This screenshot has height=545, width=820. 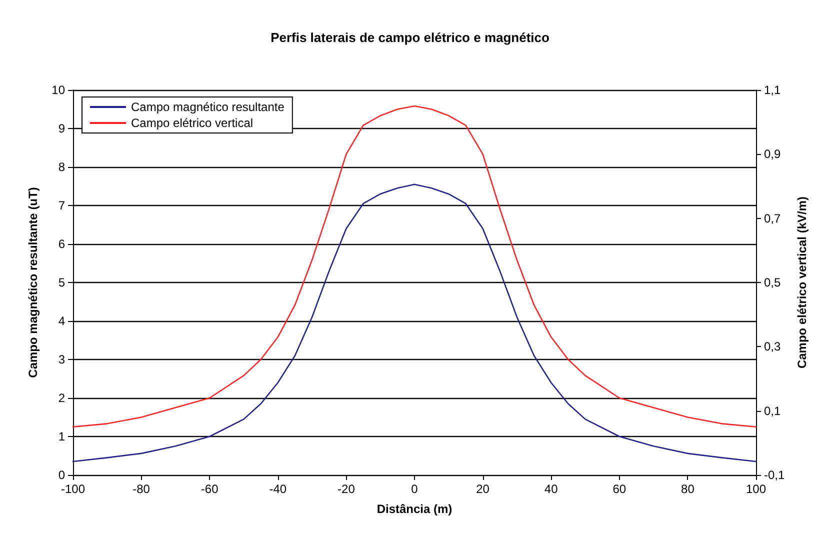 What do you see at coordinates (775, 475) in the screenshot?
I see `y2-tick-label: -0,1` at bounding box center [775, 475].